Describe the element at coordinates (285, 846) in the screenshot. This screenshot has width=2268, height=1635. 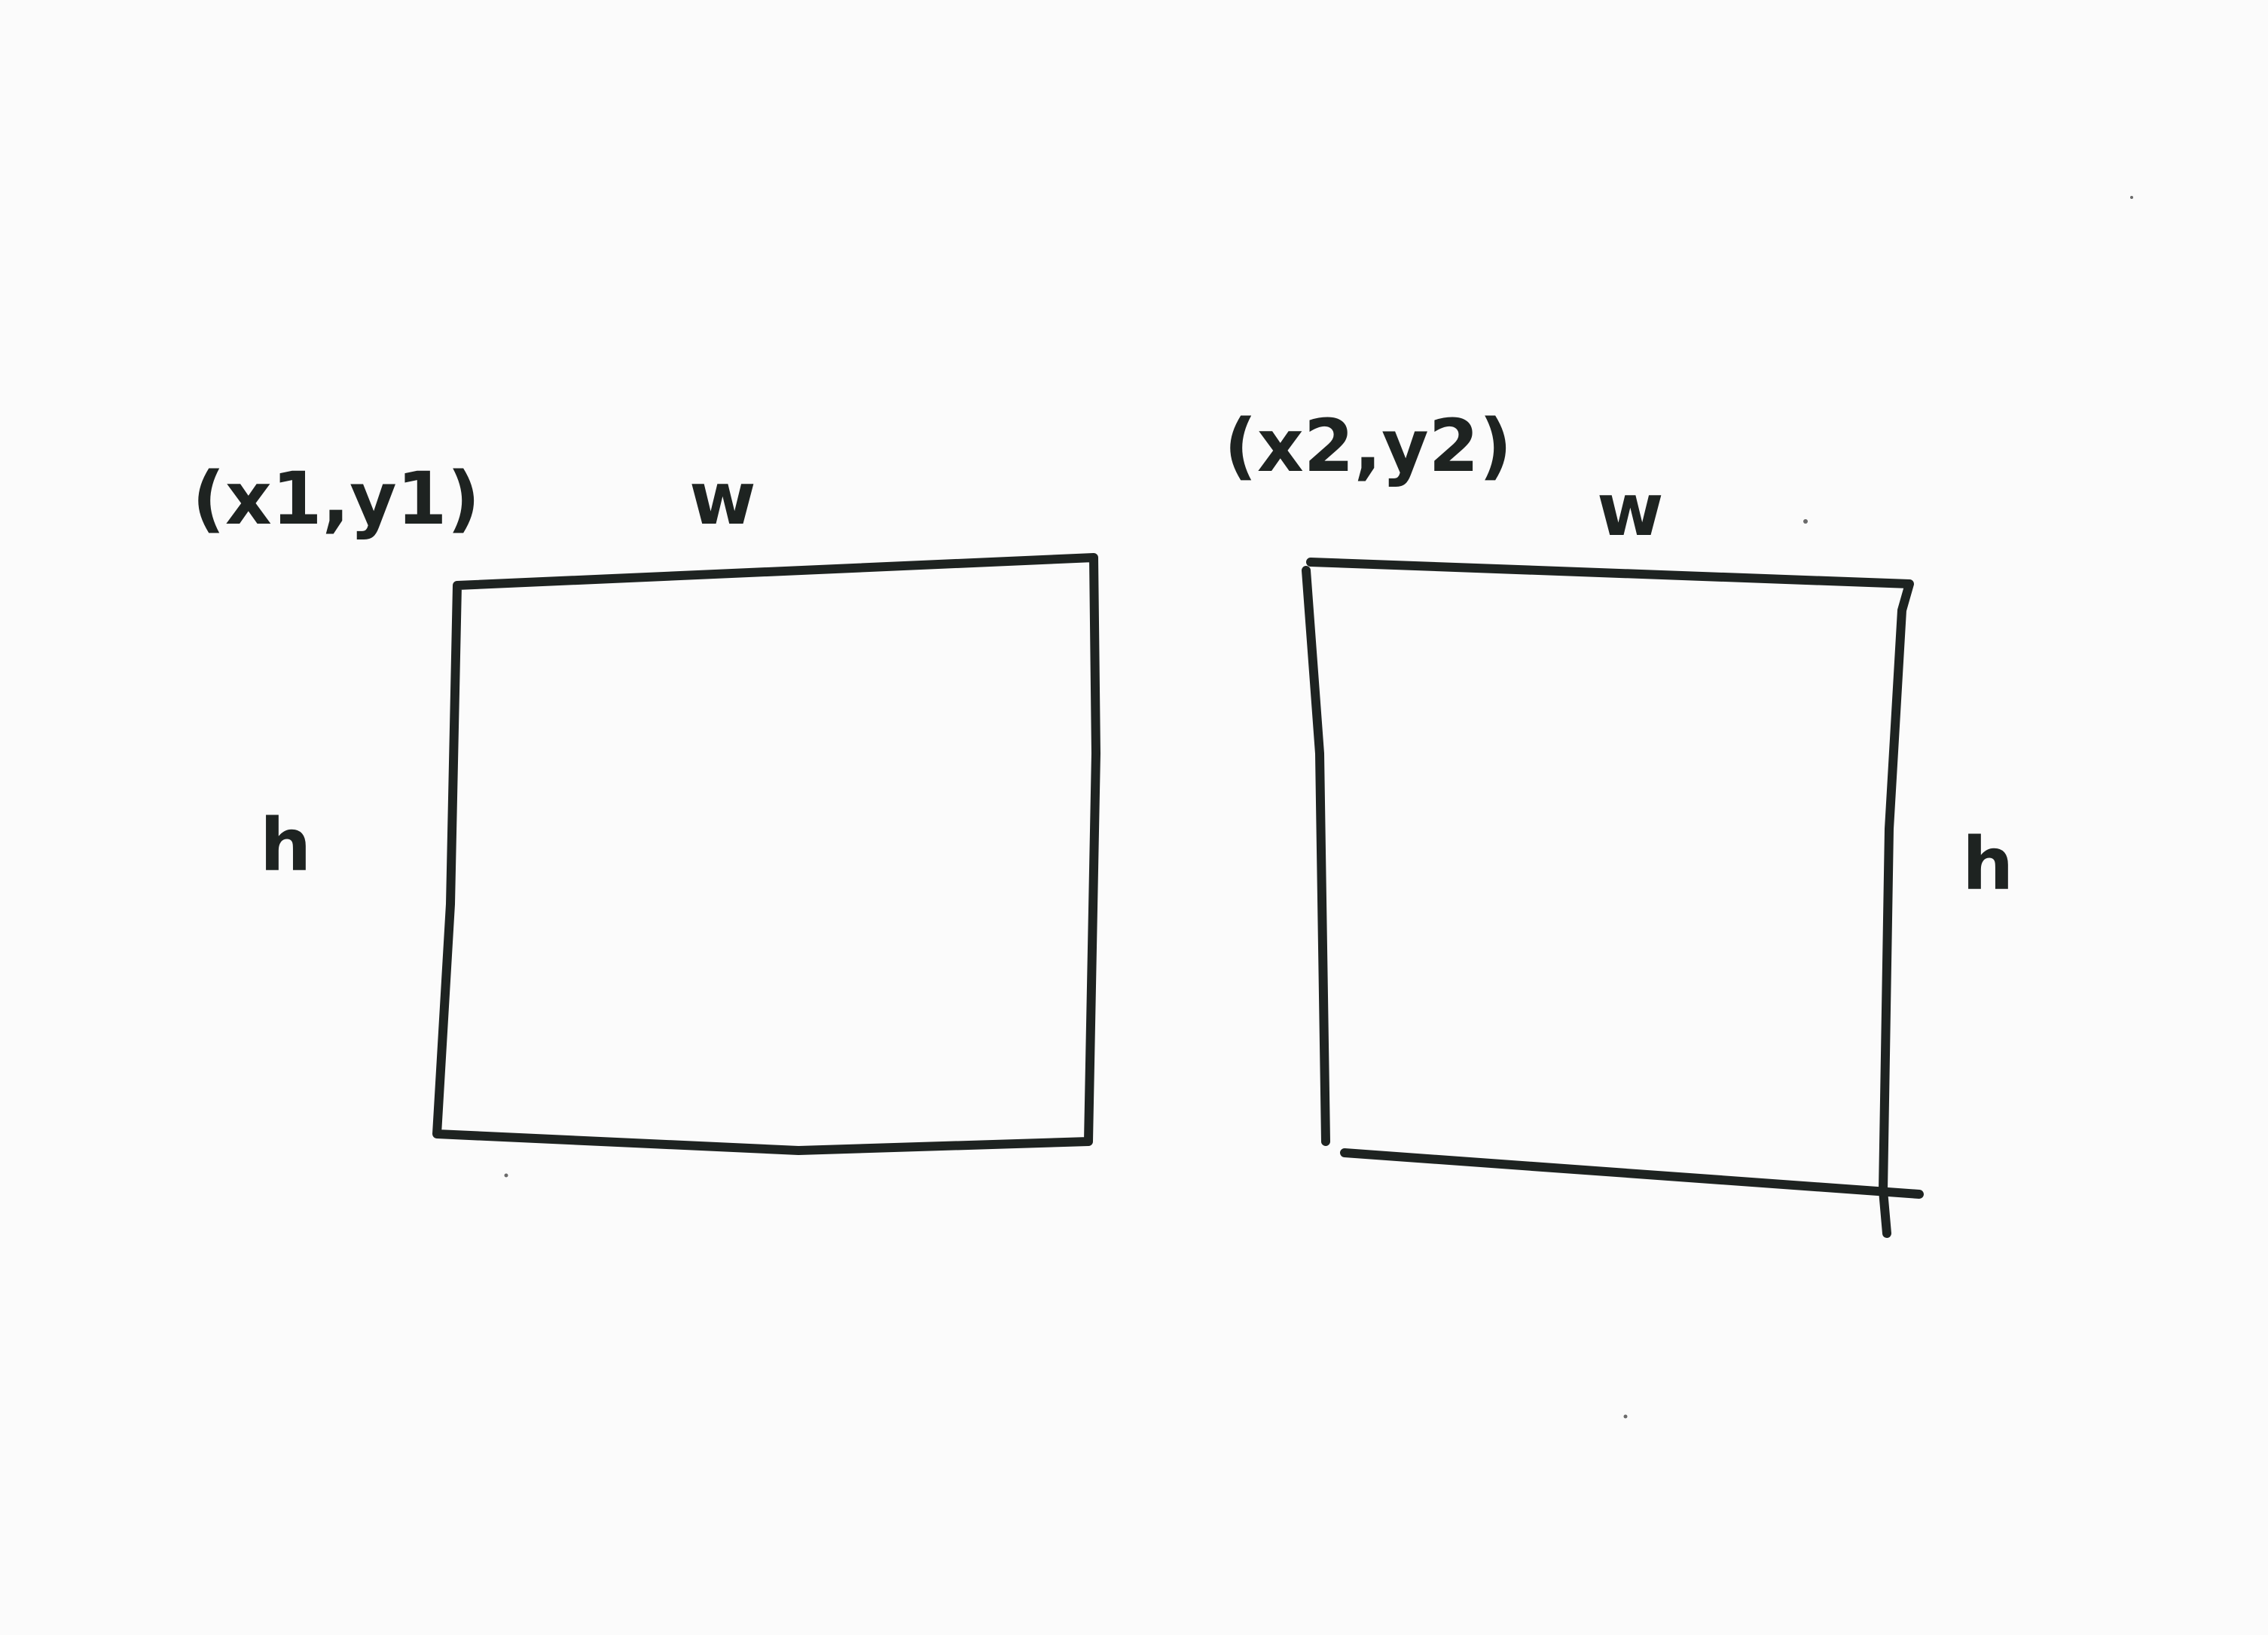
I see `box-1-height-label: h` at that location.